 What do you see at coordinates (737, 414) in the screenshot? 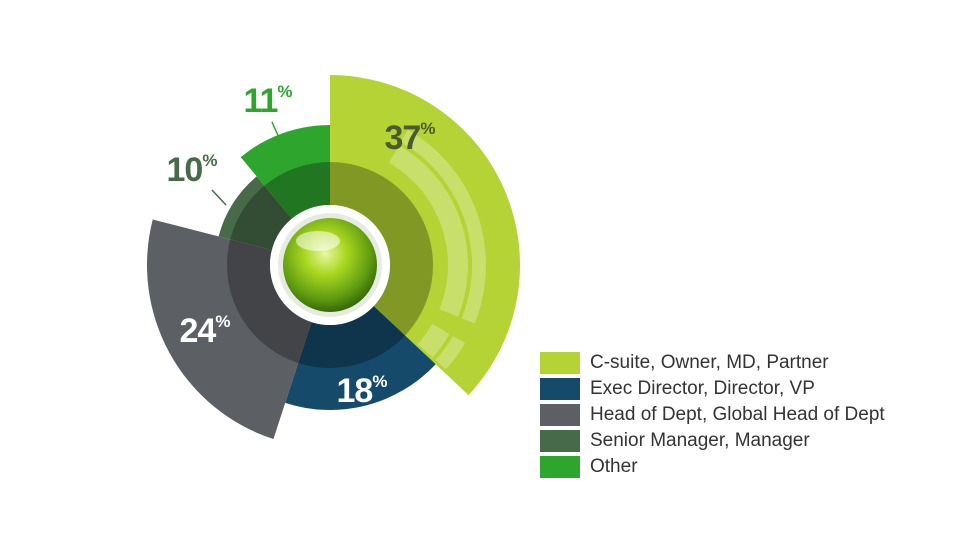
I see `legend-label: Head of Dept, Global Head of Dept` at bounding box center [737, 414].